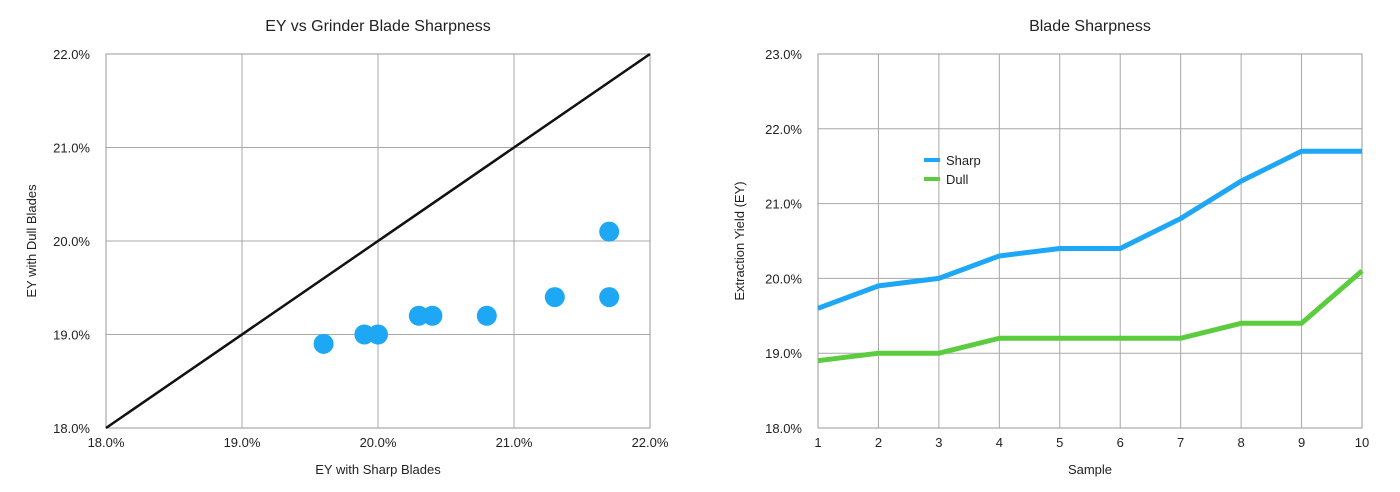  Describe the element at coordinates (783, 278) in the screenshot. I see `line-y-tick-label: 20.0%` at that location.